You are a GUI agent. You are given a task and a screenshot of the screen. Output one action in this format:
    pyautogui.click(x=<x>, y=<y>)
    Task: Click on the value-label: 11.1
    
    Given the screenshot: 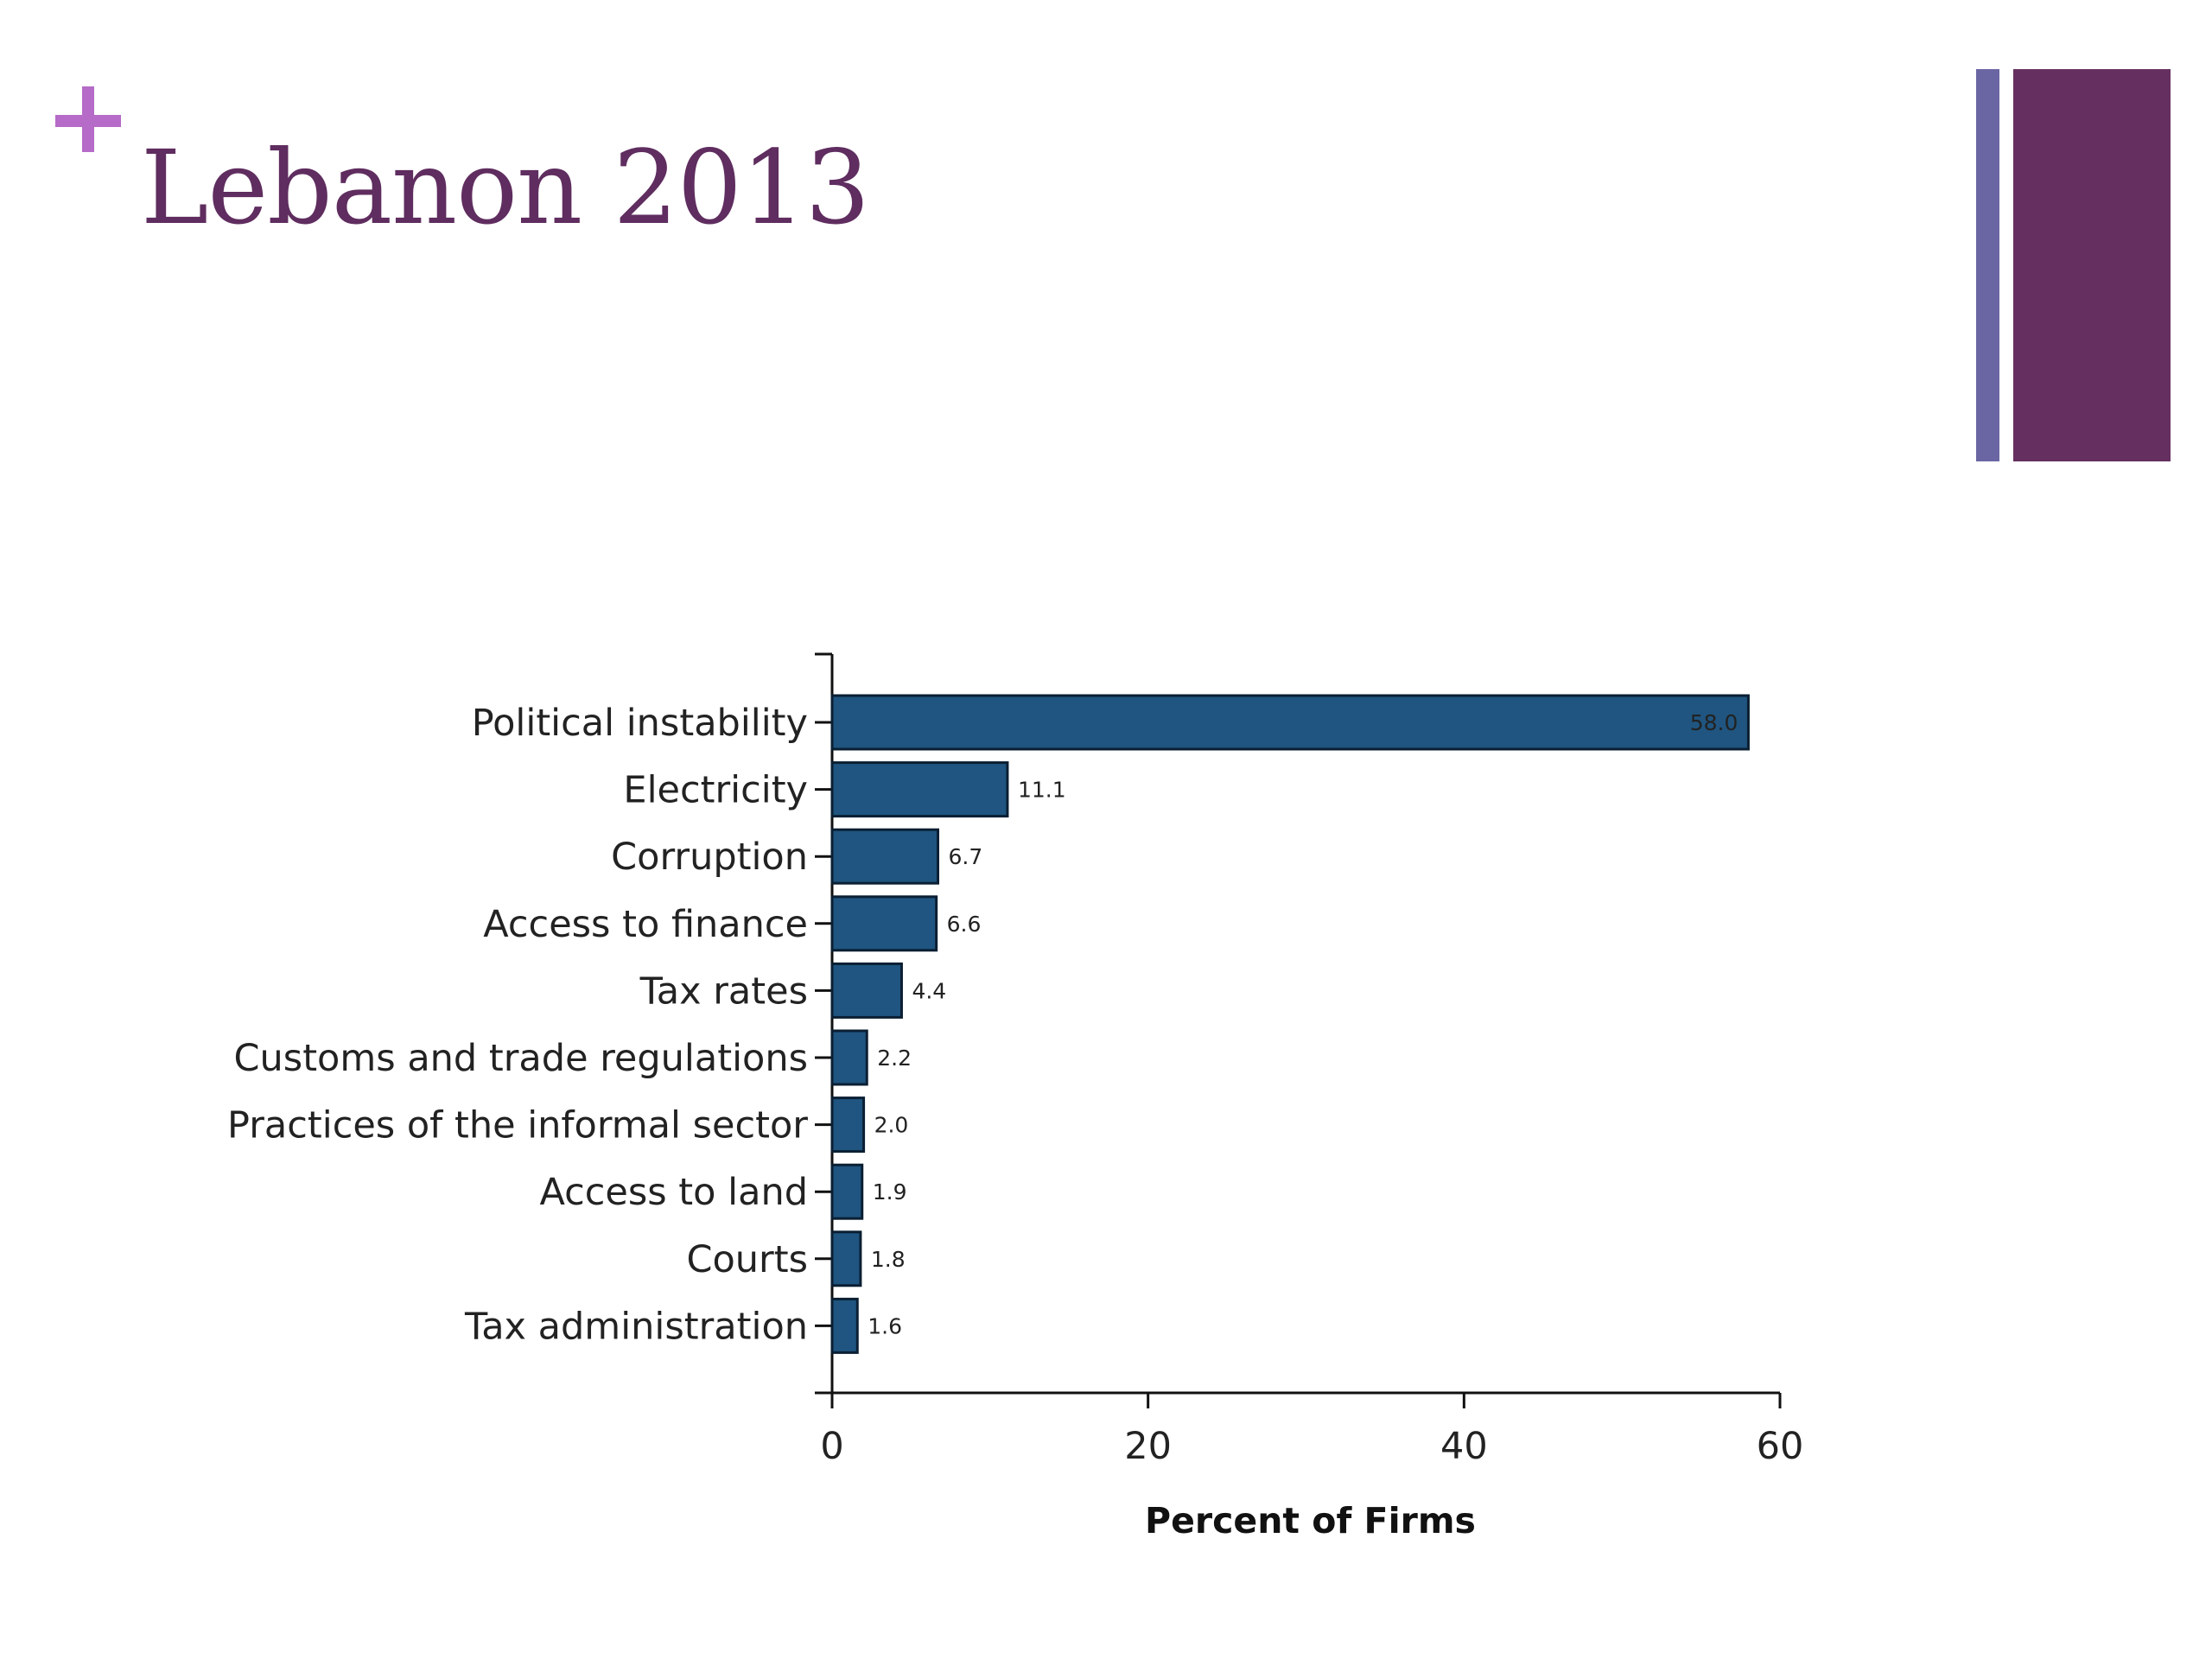 What is the action you would take?
    pyautogui.click(x=1042, y=790)
    